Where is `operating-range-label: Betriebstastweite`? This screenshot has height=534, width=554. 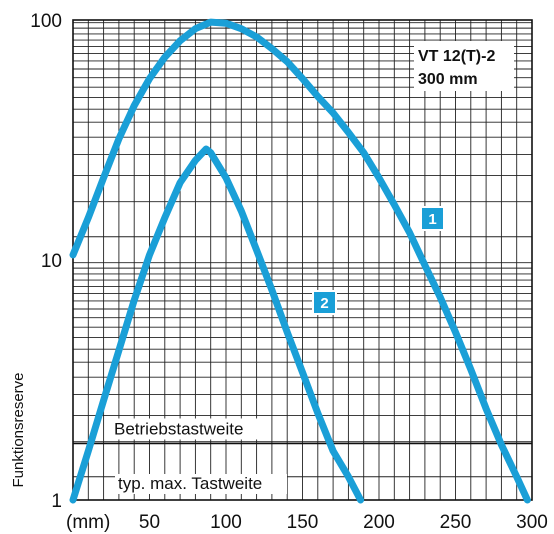
operating-range-label: Betriebstastweite is located at coordinates (178, 428).